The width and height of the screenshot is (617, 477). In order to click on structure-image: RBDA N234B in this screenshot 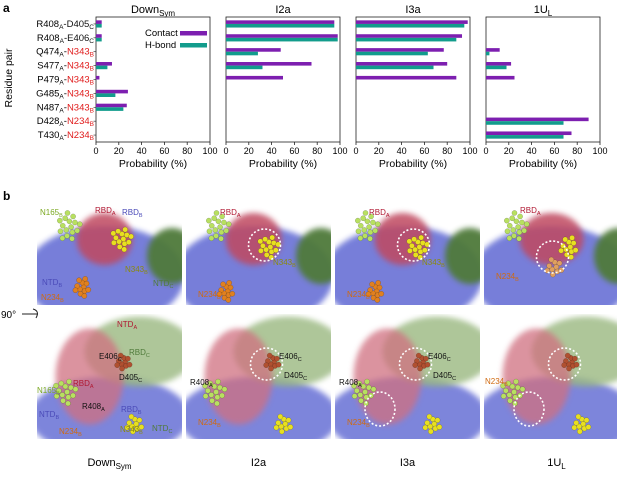, I will do `click(550, 251)`.